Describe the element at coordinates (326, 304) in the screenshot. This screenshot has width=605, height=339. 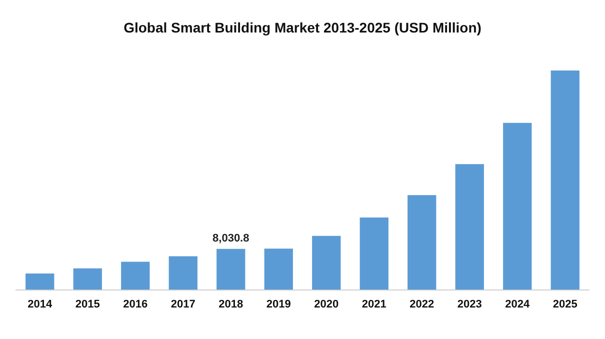
I see `x-tick-label: 2020` at that location.